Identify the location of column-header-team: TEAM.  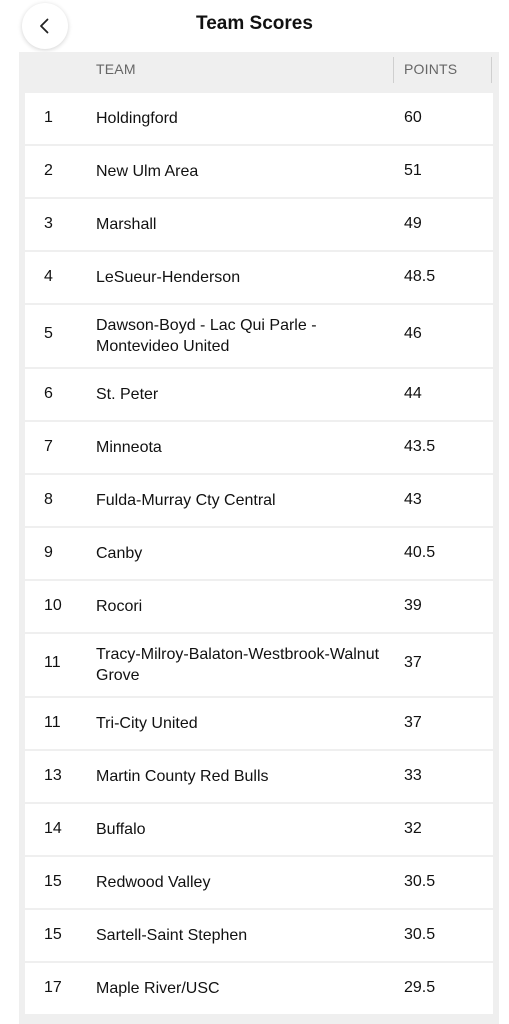
(116, 69).